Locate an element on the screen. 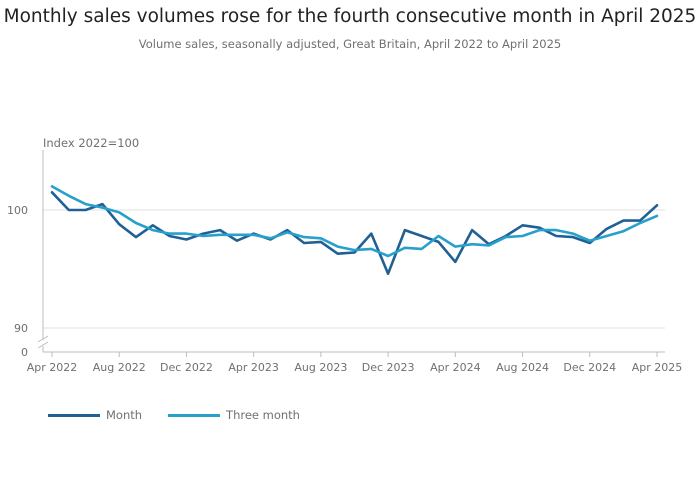  legend-swatch-three-month is located at coordinates (194, 415).